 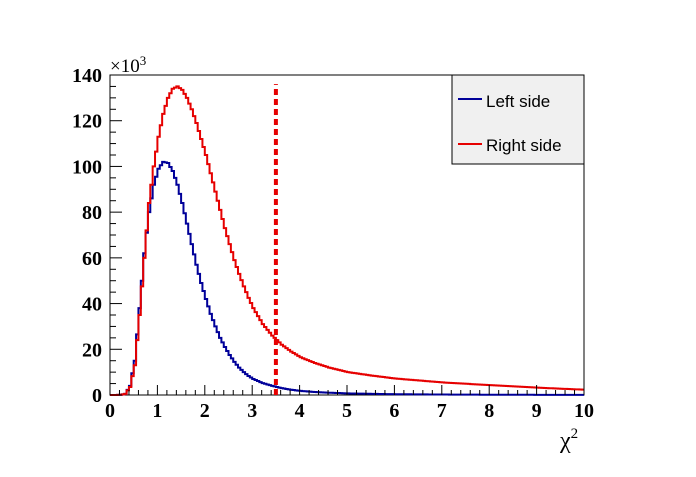 I want to click on y-tick-label: 20, so click(x=92, y=350).